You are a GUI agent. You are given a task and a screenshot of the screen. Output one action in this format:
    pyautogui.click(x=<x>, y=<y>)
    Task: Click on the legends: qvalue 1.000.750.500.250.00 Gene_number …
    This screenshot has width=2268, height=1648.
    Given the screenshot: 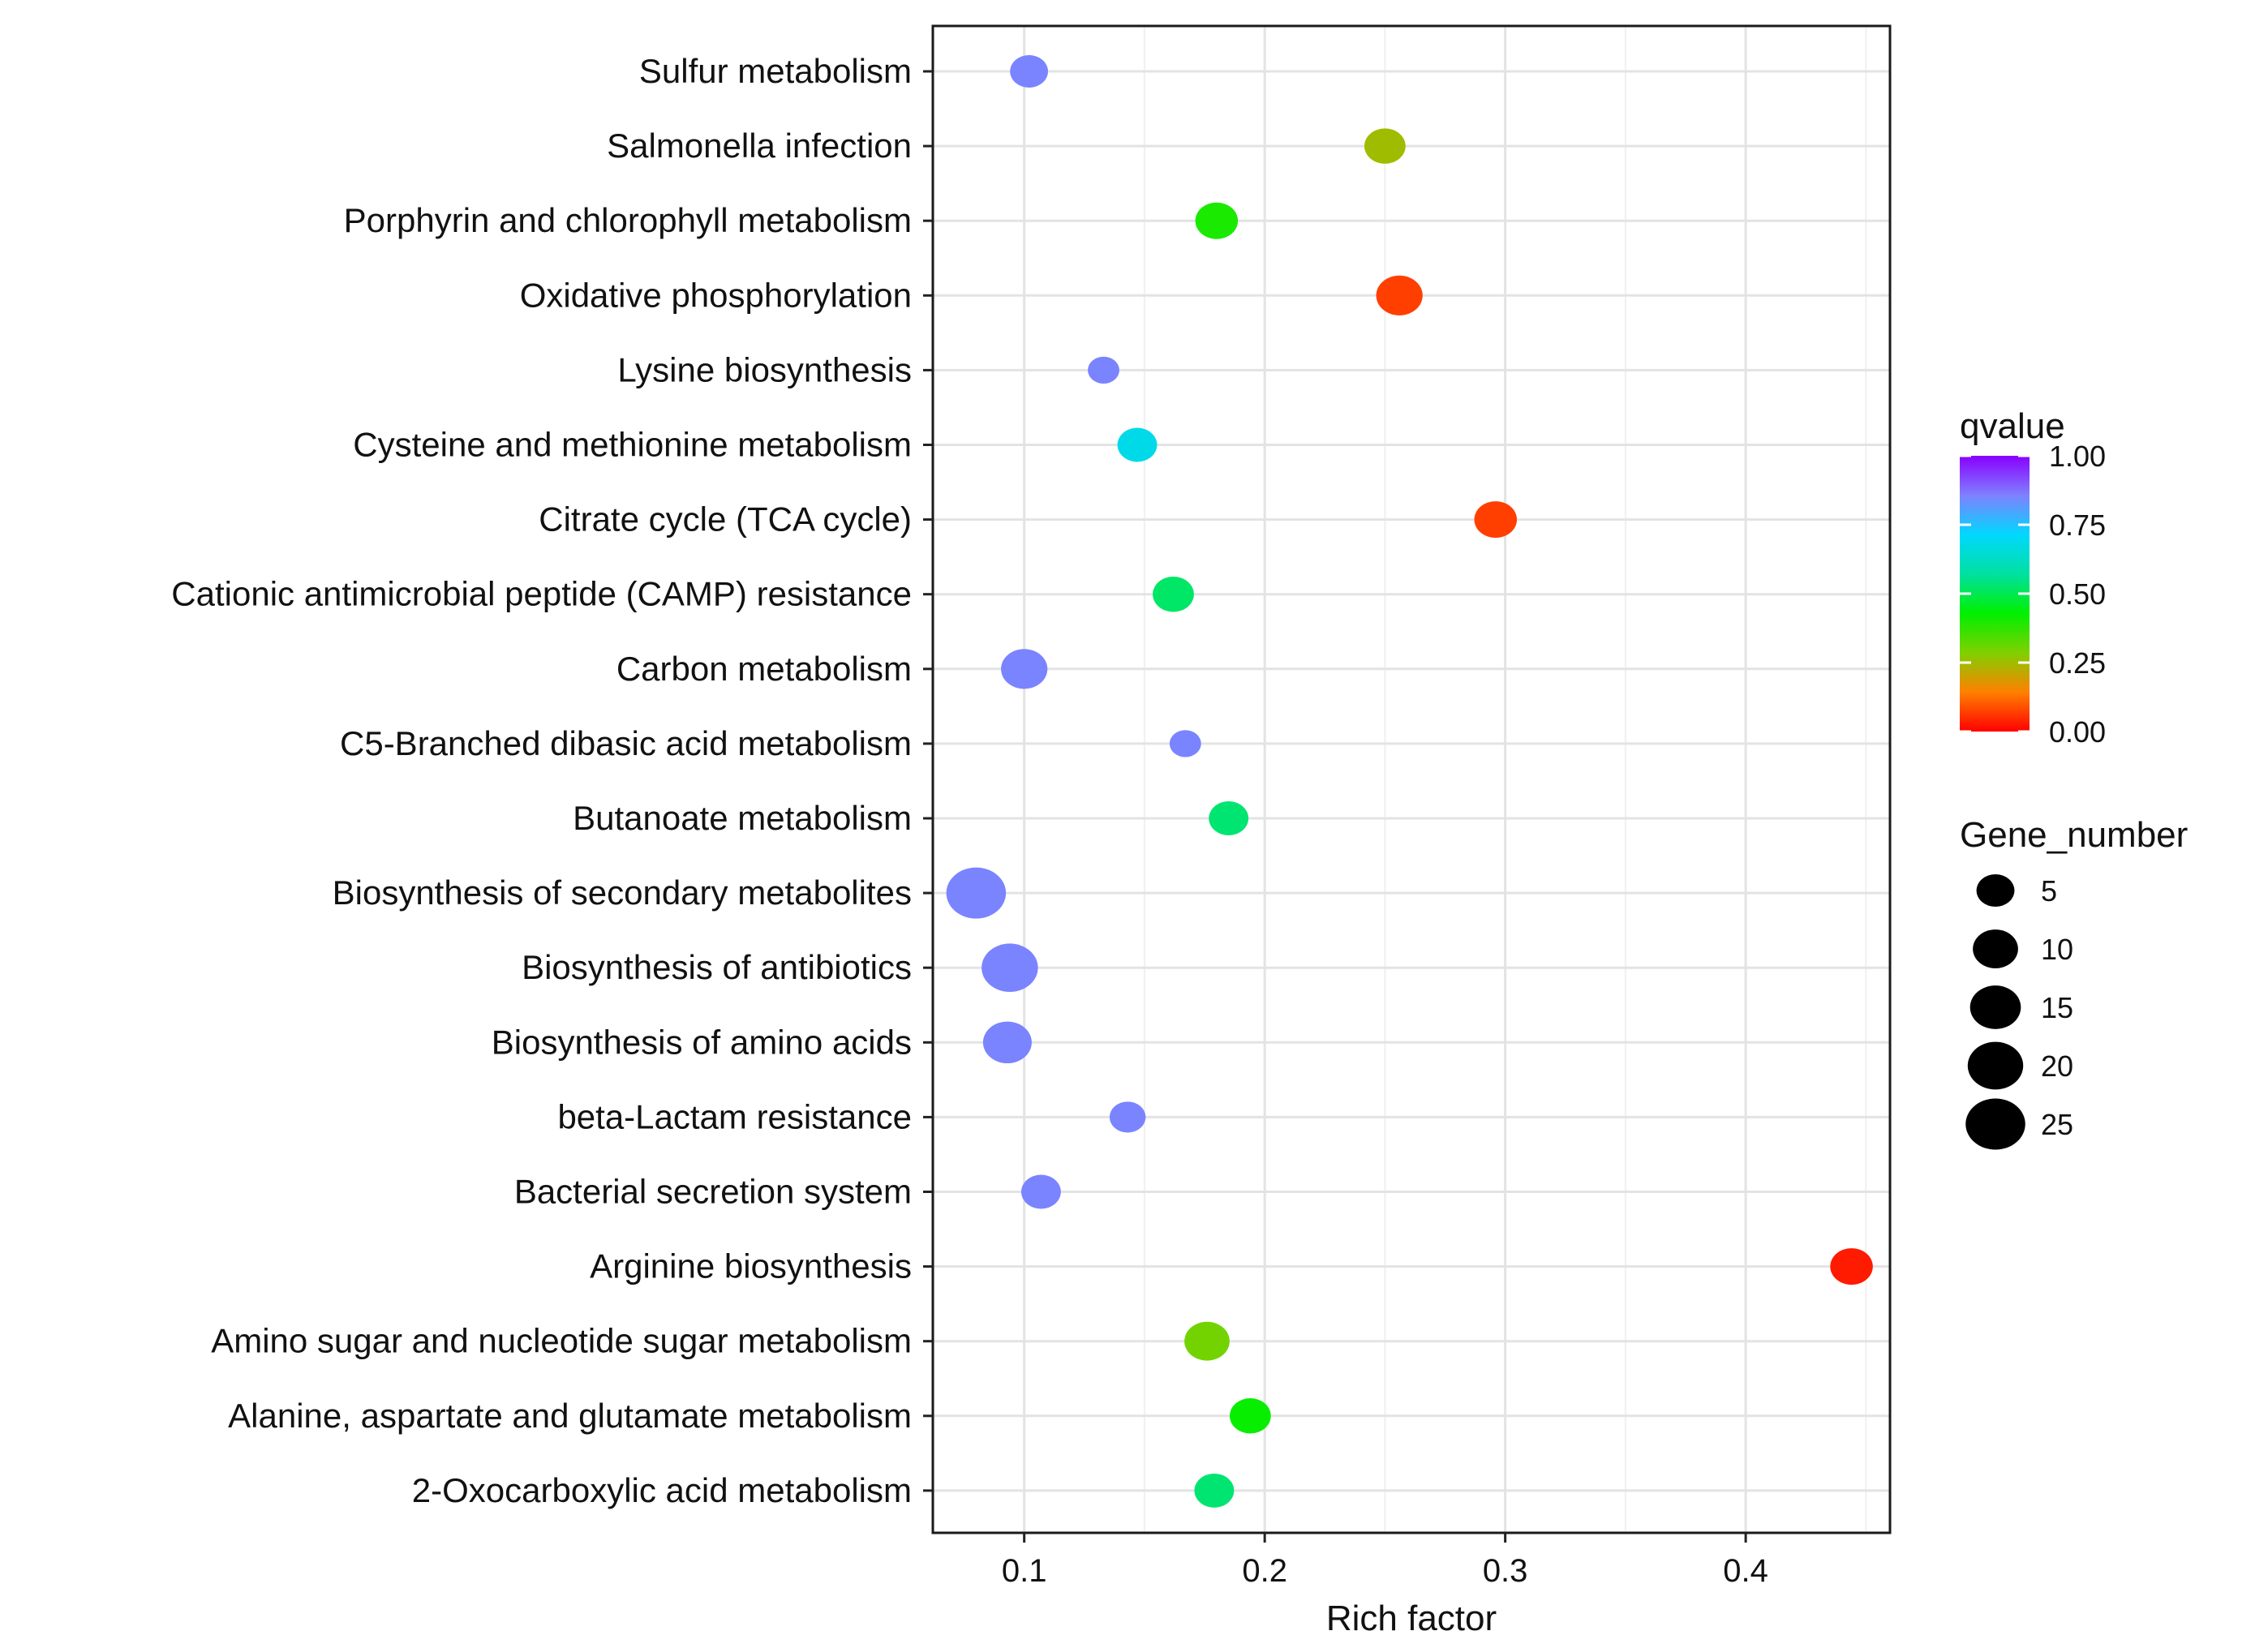 What is the action you would take?
    pyautogui.click(x=2074, y=778)
    